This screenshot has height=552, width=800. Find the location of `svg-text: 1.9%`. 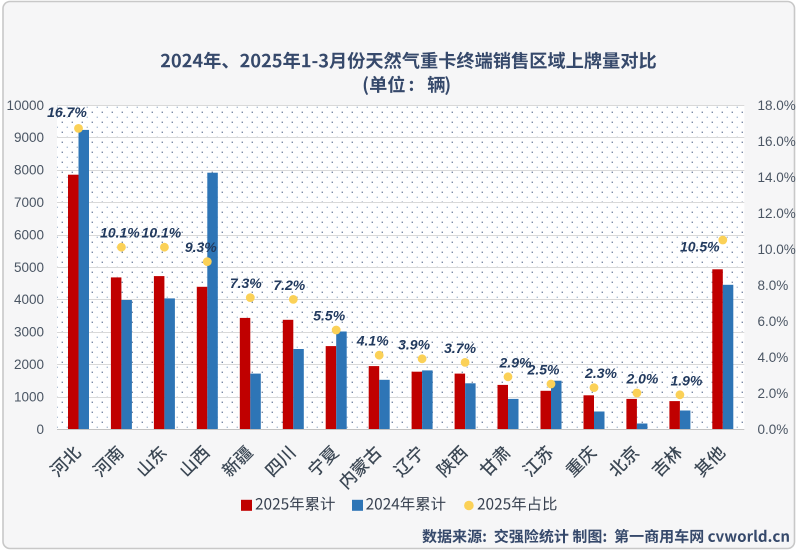

svg-text: 1.9% is located at coordinates (686, 380).